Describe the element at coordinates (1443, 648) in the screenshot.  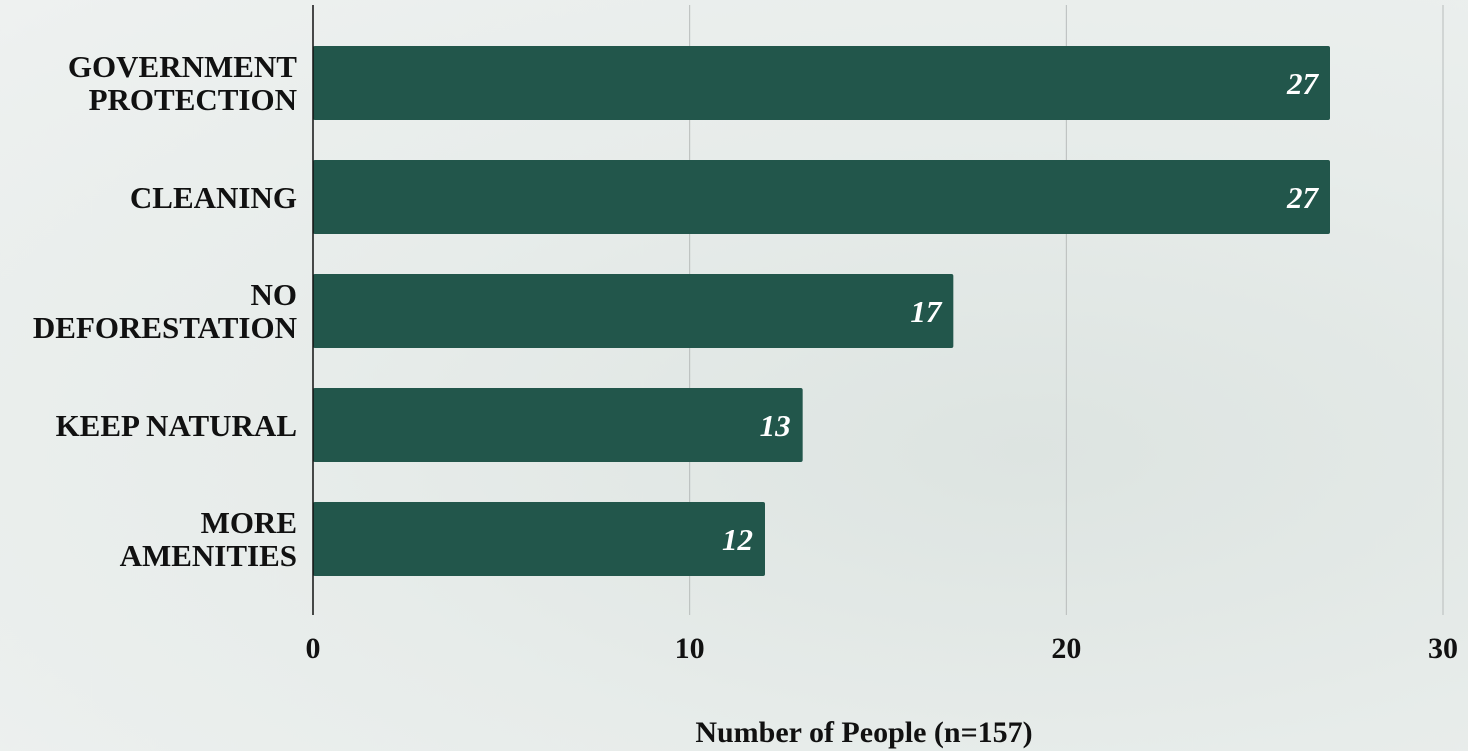
I see `x-tick-label: 30` at that location.